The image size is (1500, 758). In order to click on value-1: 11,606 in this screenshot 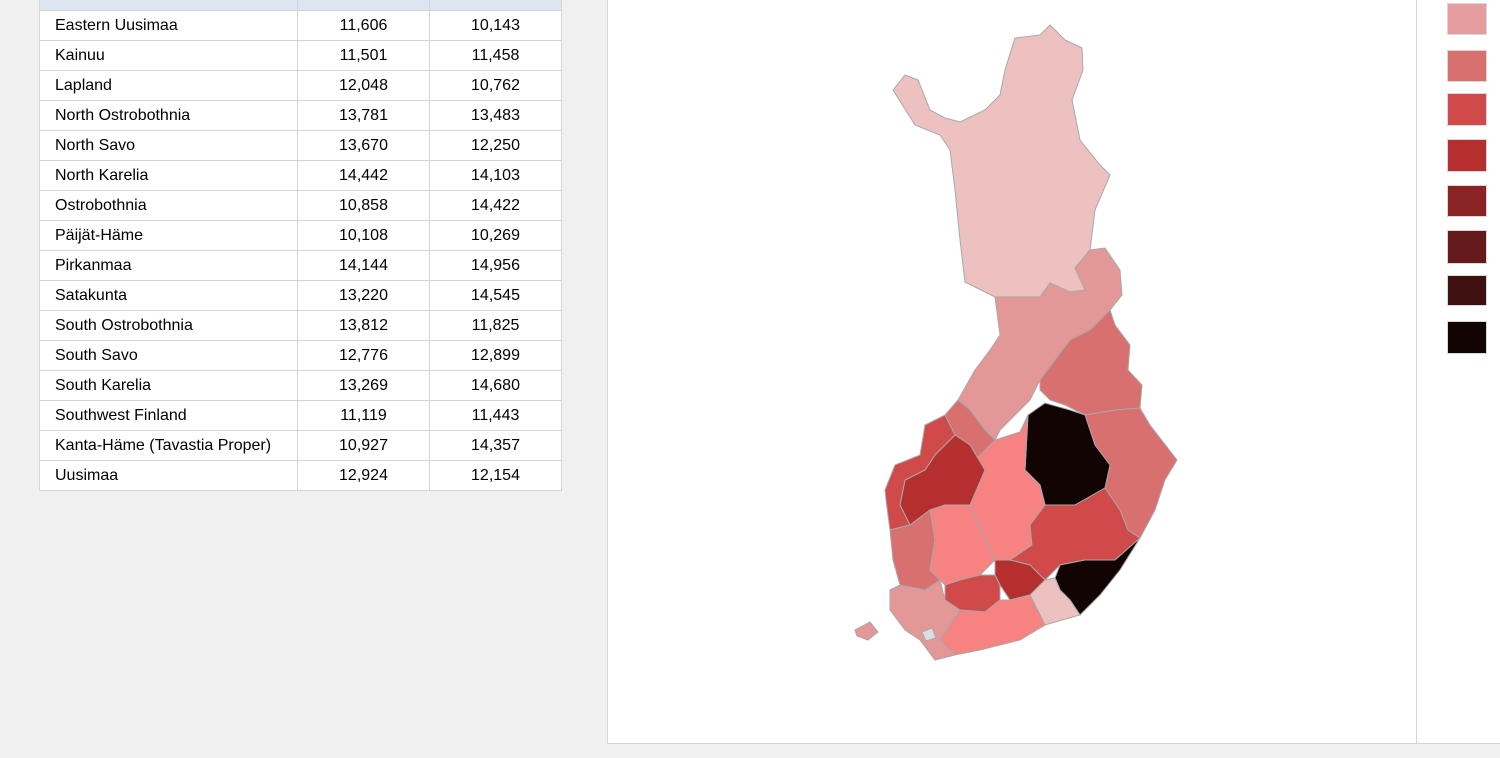, I will do `click(363, 25)`.